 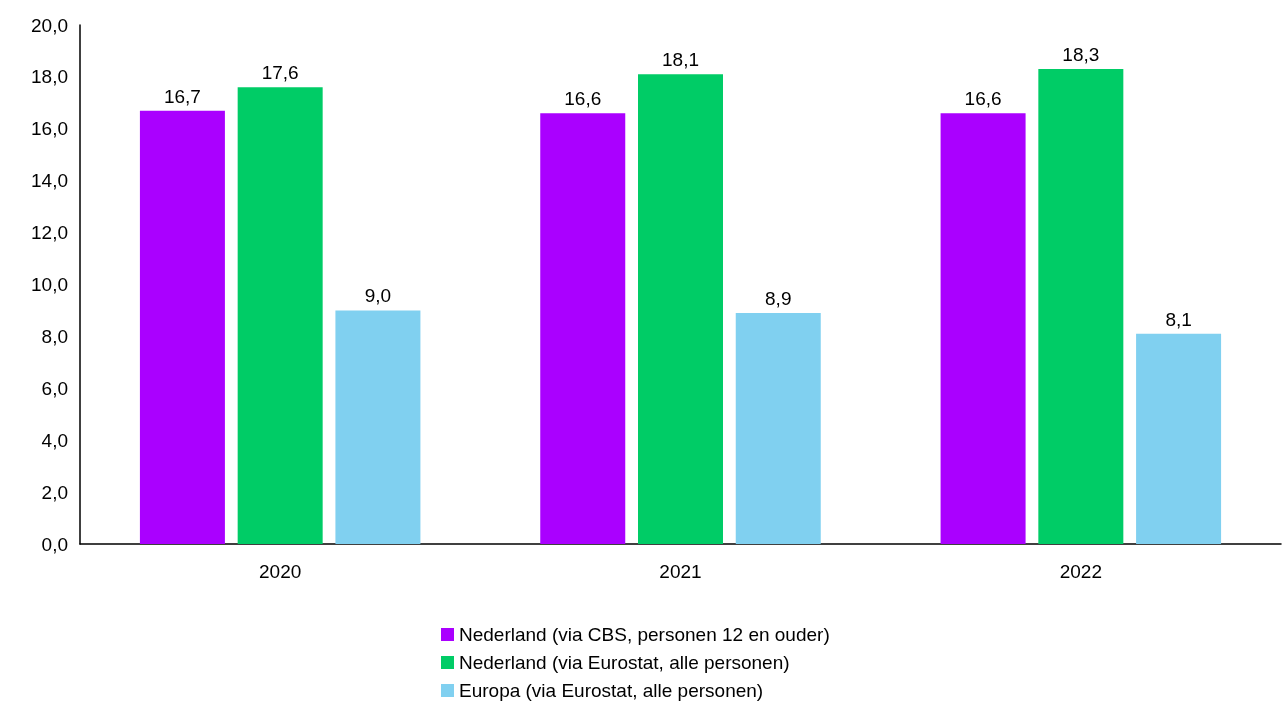 What do you see at coordinates (49, 233) in the screenshot?
I see `y-tick-label: 12,0` at bounding box center [49, 233].